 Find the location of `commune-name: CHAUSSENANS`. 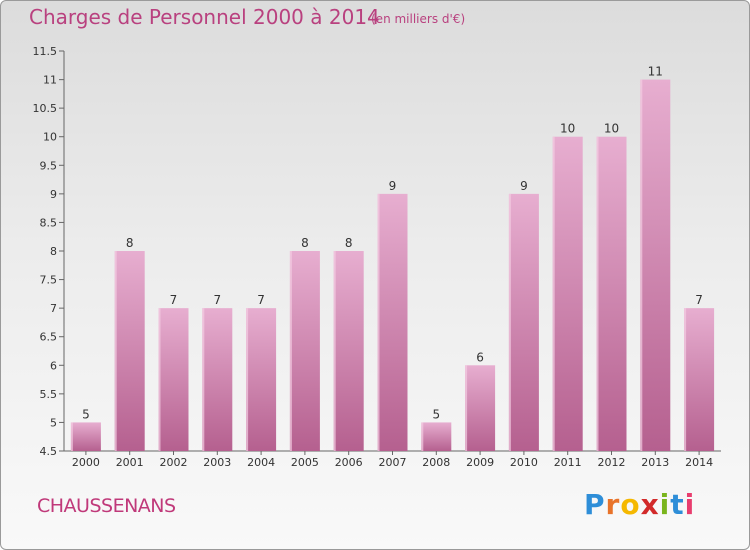

commune-name: CHAUSSENANS is located at coordinates (106, 506).